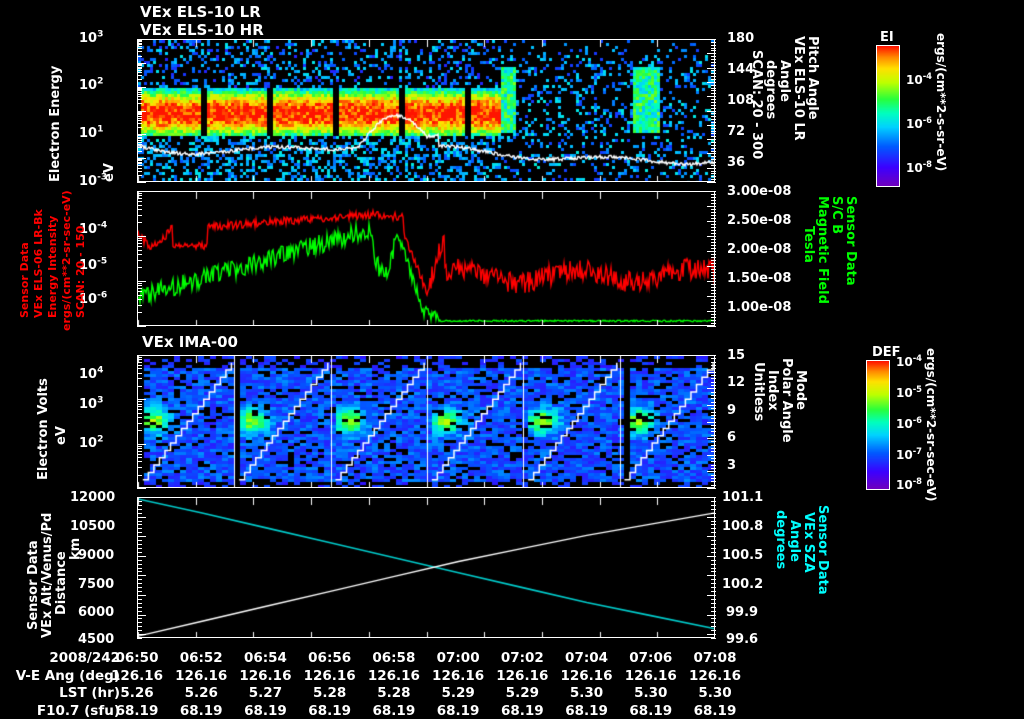 The width and height of the screenshot is (1024, 719). I want to click on panel4-timeseries, so click(426, 567).